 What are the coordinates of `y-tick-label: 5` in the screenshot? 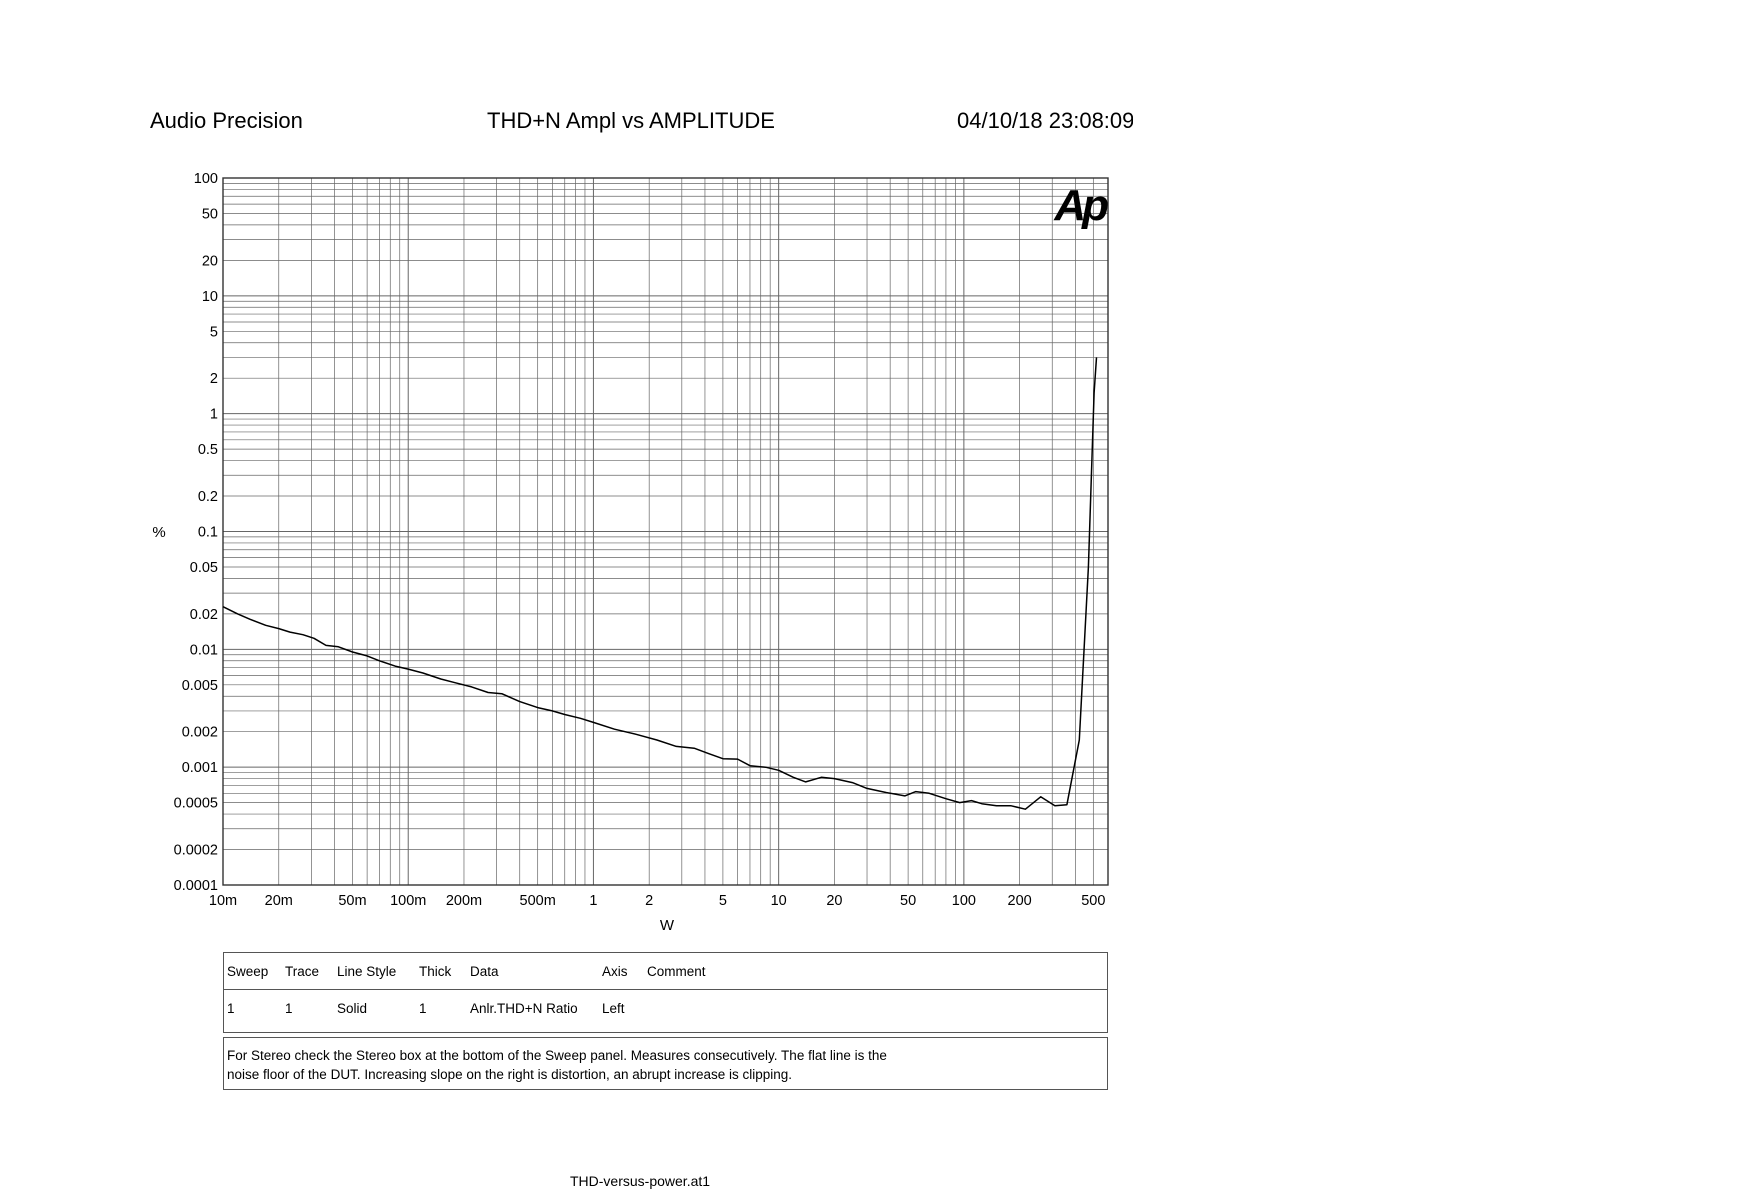 It's located at (214, 332).